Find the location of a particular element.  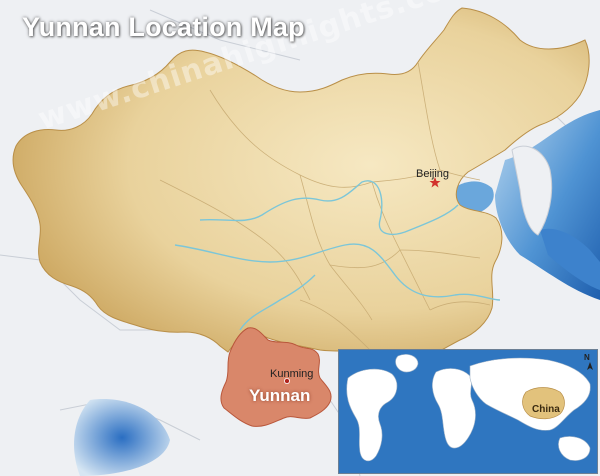

inset-china is located at coordinates (543, 403).